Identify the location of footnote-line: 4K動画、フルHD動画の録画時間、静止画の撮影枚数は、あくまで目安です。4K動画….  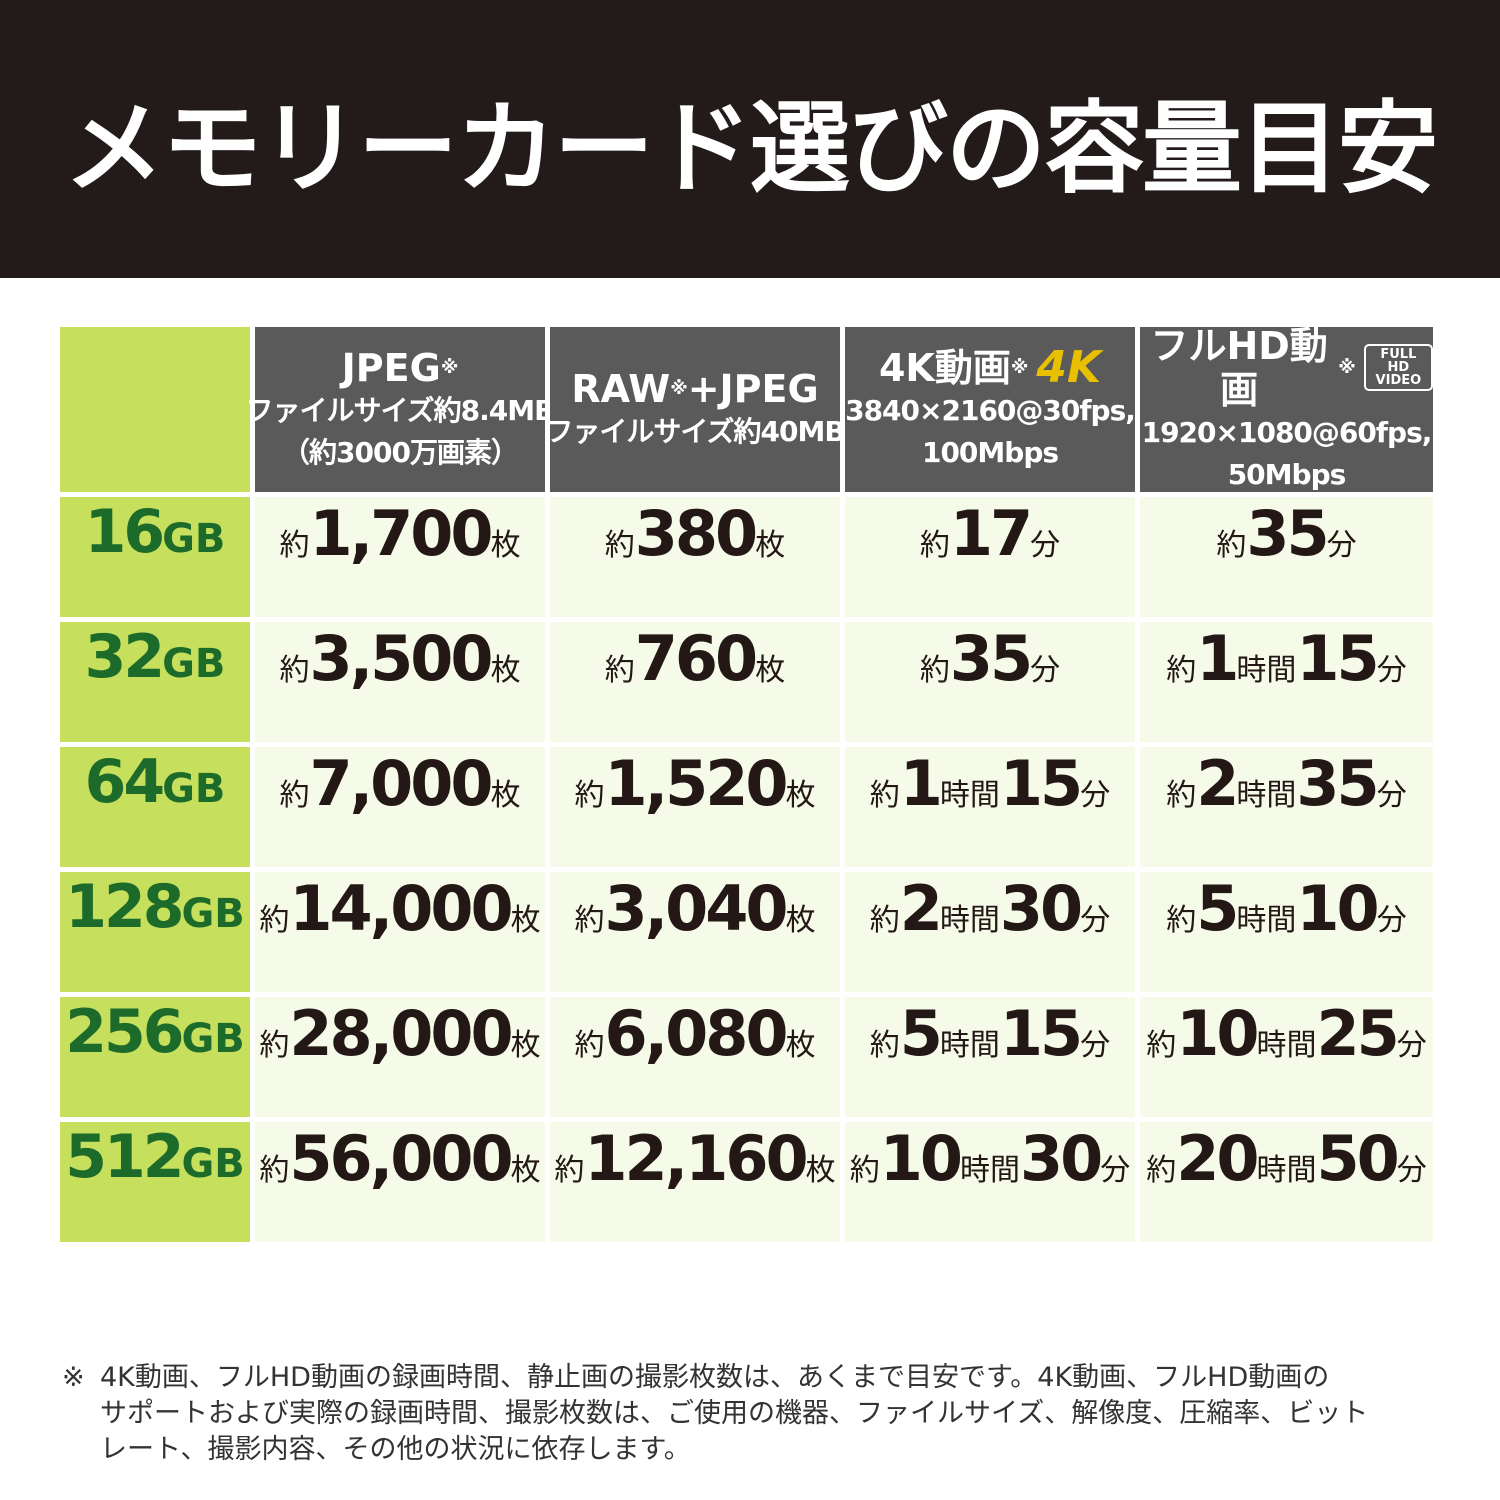
(715, 1377).